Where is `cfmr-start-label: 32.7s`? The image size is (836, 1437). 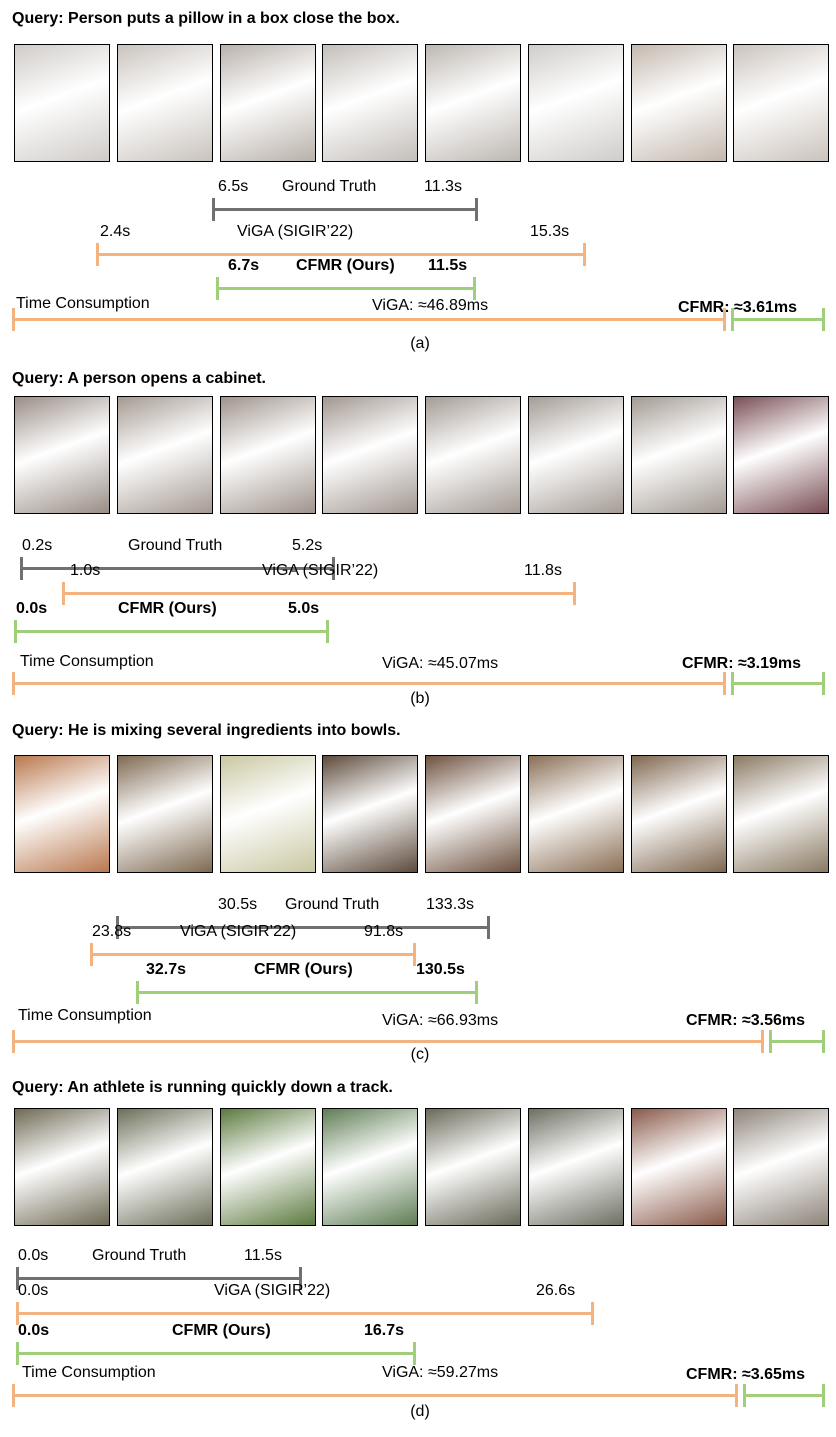 cfmr-start-label: 32.7s is located at coordinates (166, 969).